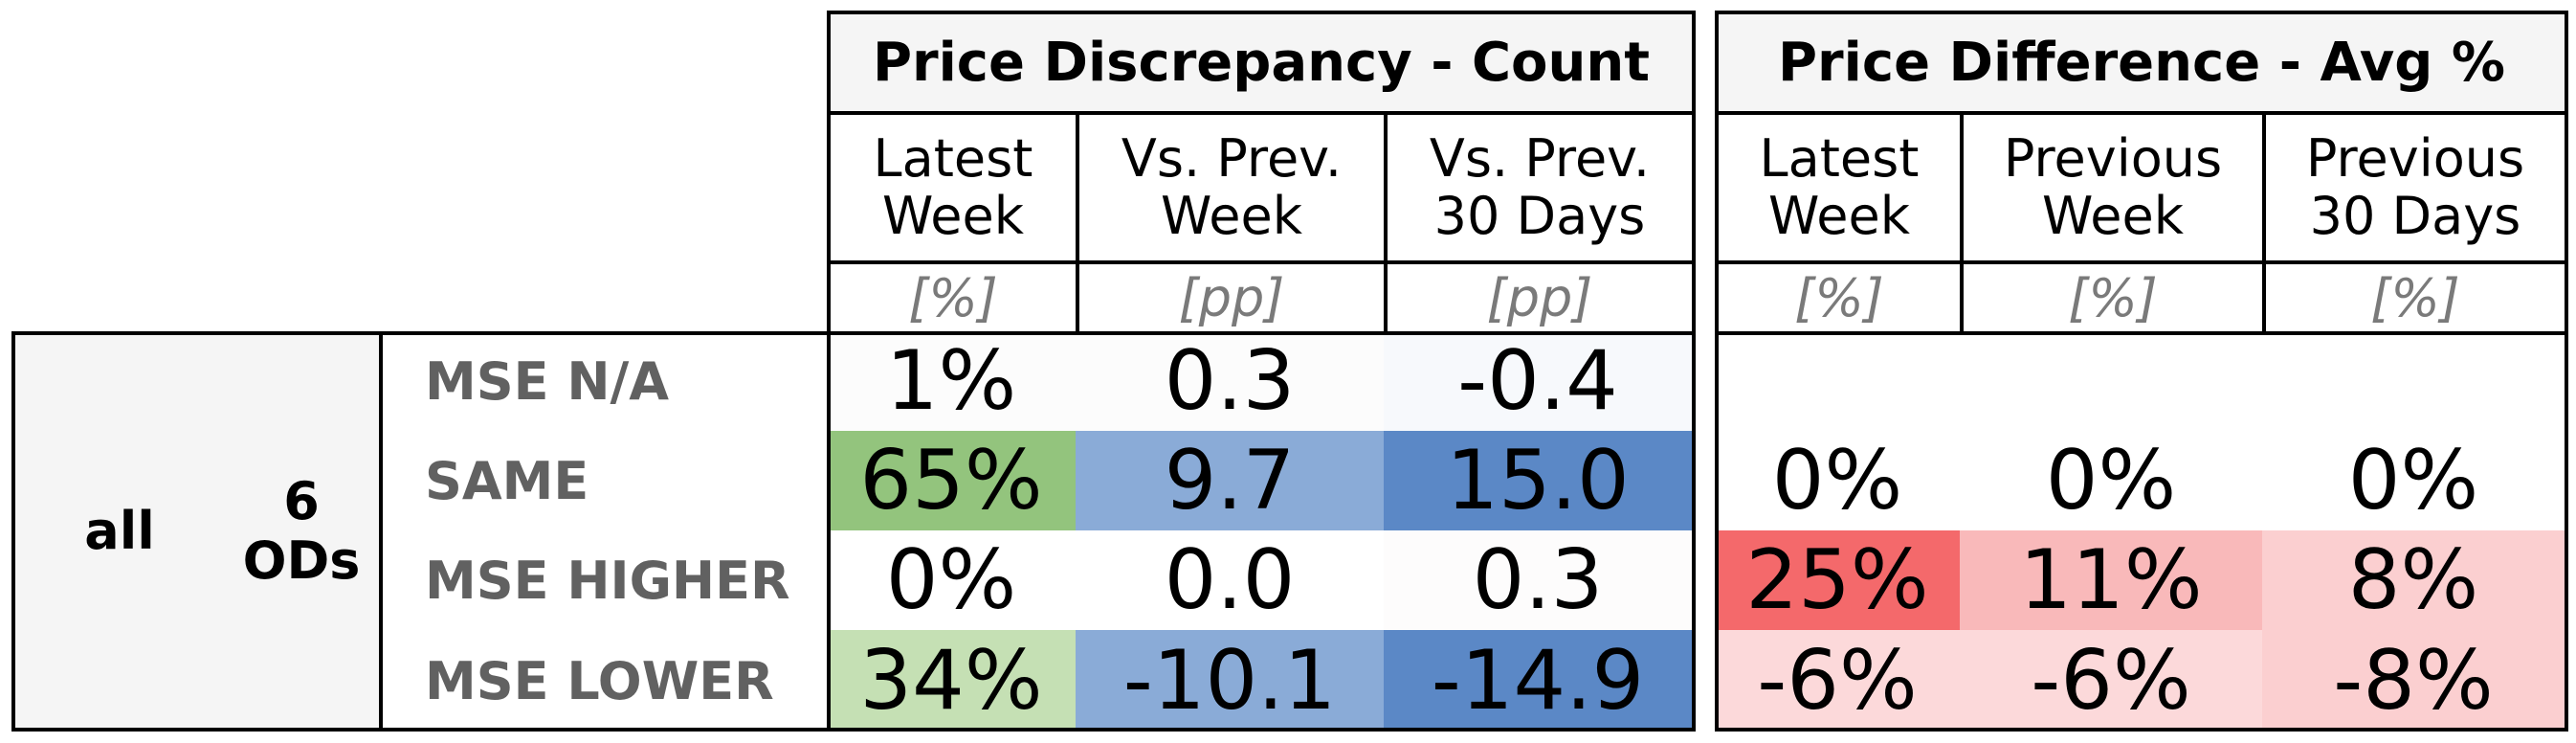 The image size is (2576, 743). What do you see at coordinates (1230, 480) in the screenshot?
I see `count-cell: 9.7` at bounding box center [1230, 480].